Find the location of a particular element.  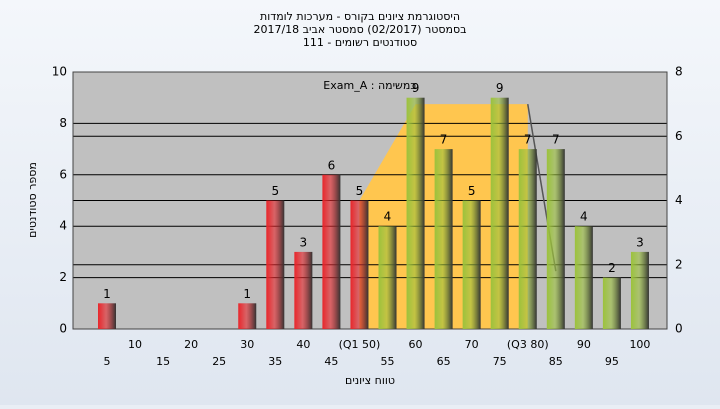

data-label: 2 is located at coordinates (612, 268).